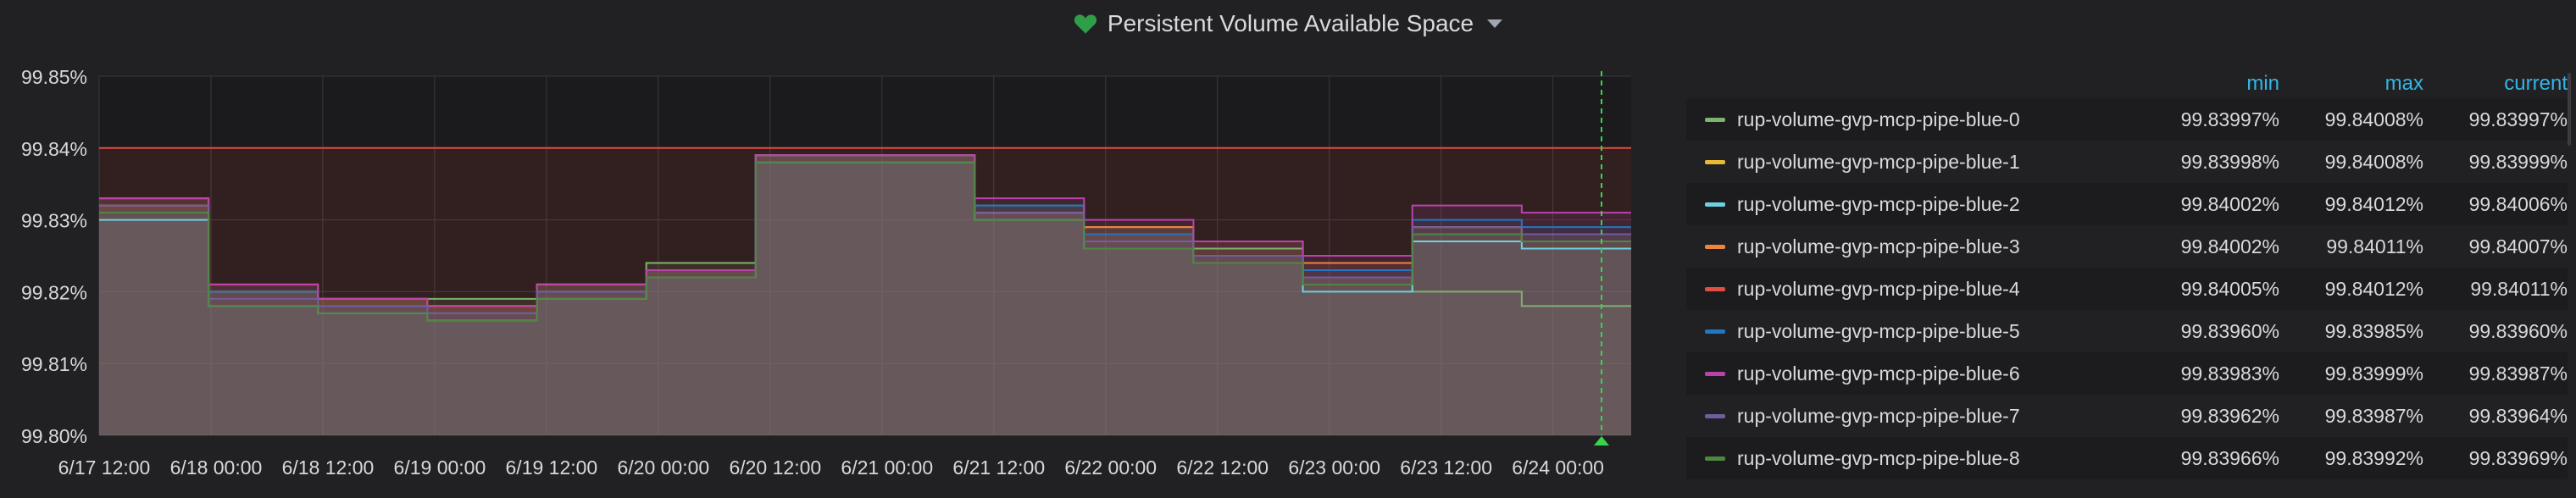 This screenshot has width=2576, height=498. What do you see at coordinates (2569, 109) in the screenshot?
I see `legend-scrollbar` at bounding box center [2569, 109].